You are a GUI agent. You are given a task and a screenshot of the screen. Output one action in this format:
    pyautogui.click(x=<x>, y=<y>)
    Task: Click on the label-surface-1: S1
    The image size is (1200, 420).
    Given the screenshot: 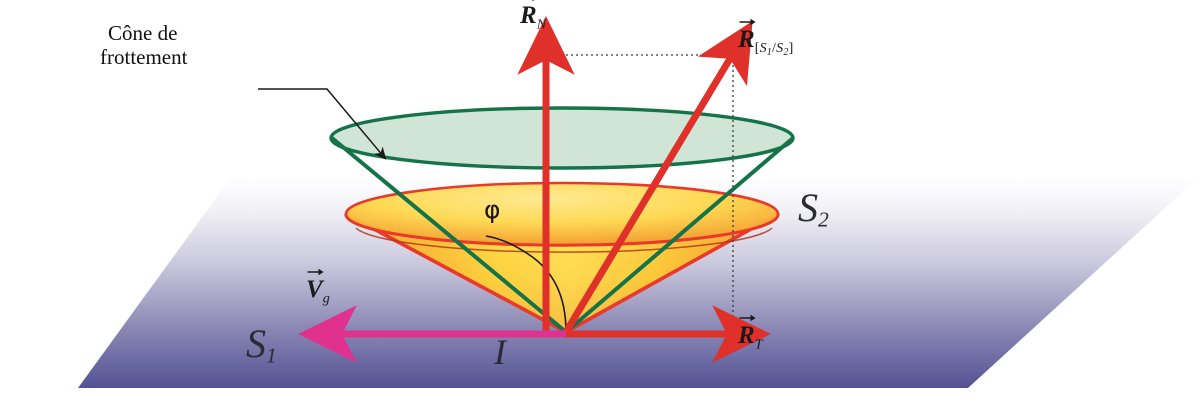 What is the action you would take?
    pyautogui.click(x=261, y=344)
    